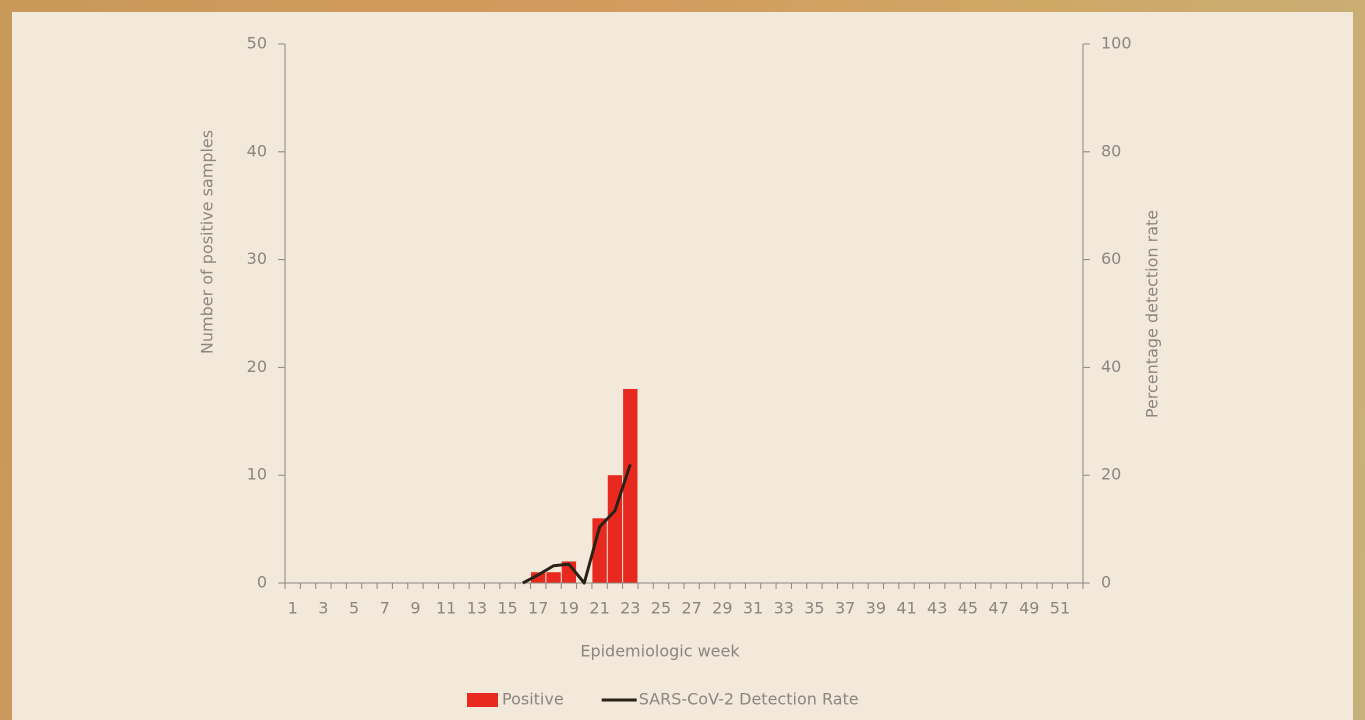  What do you see at coordinates (207, 242) in the screenshot?
I see `y-axis-label: Number of positive samples` at bounding box center [207, 242].